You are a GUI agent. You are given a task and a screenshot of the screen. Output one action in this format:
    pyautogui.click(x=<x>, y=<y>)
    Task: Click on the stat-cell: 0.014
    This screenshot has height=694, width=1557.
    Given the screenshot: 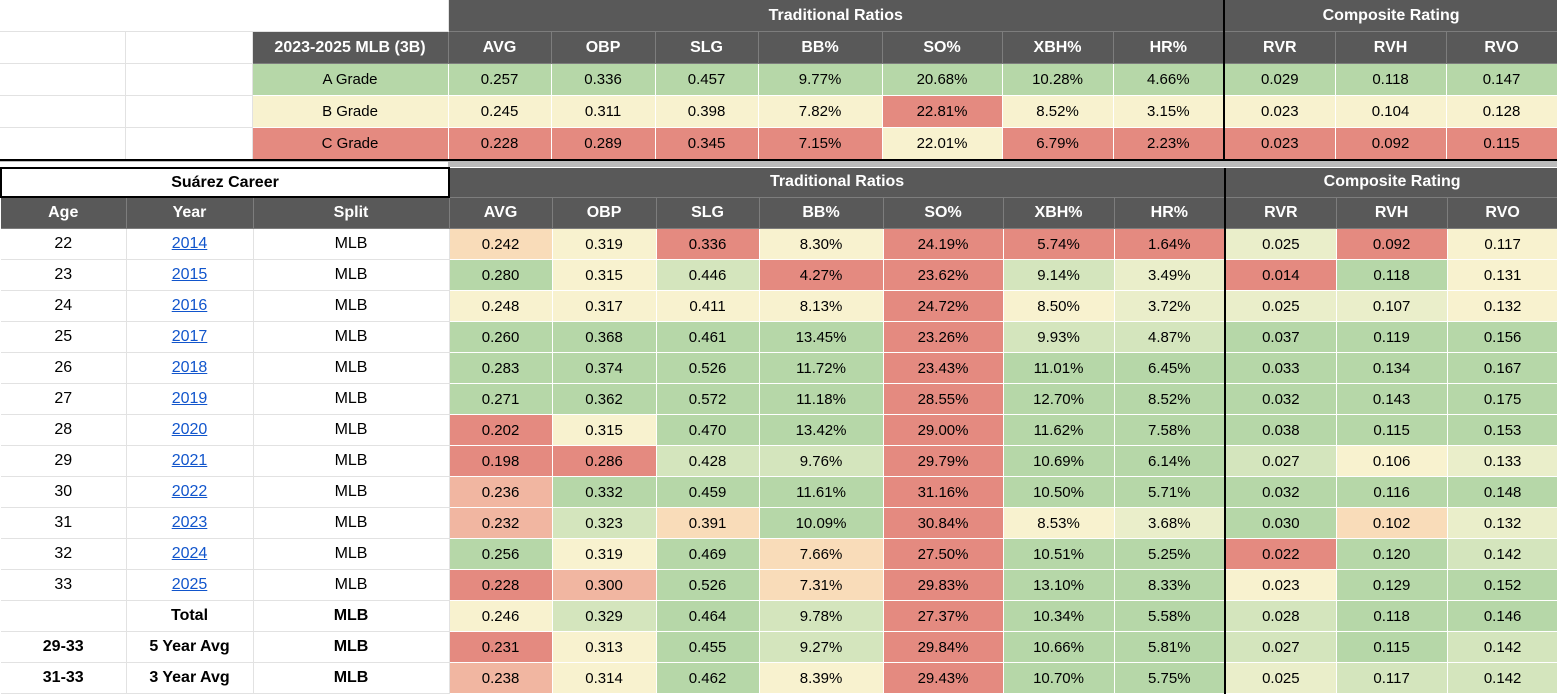 What is the action you would take?
    pyautogui.click(x=1280, y=275)
    